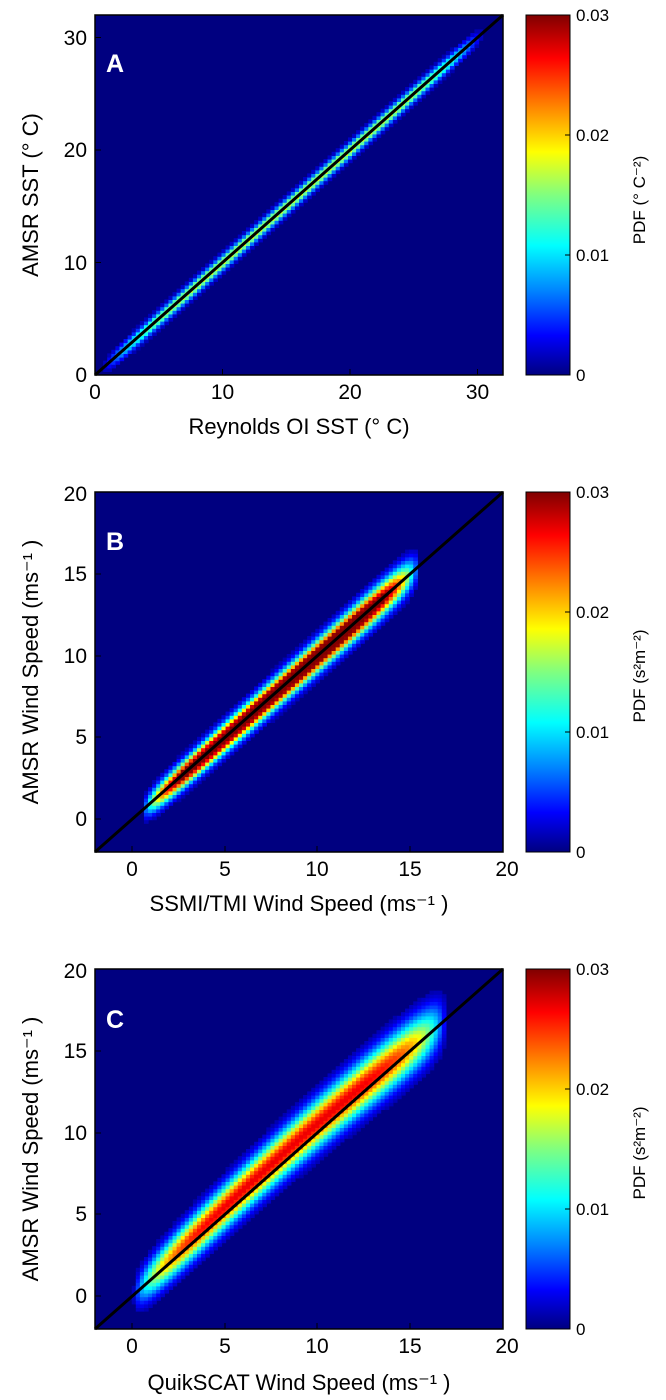 This screenshot has height=1400, width=666. Describe the element at coordinates (580, 1329) in the screenshot. I see `colorbar-tick-label: 0` at that location.